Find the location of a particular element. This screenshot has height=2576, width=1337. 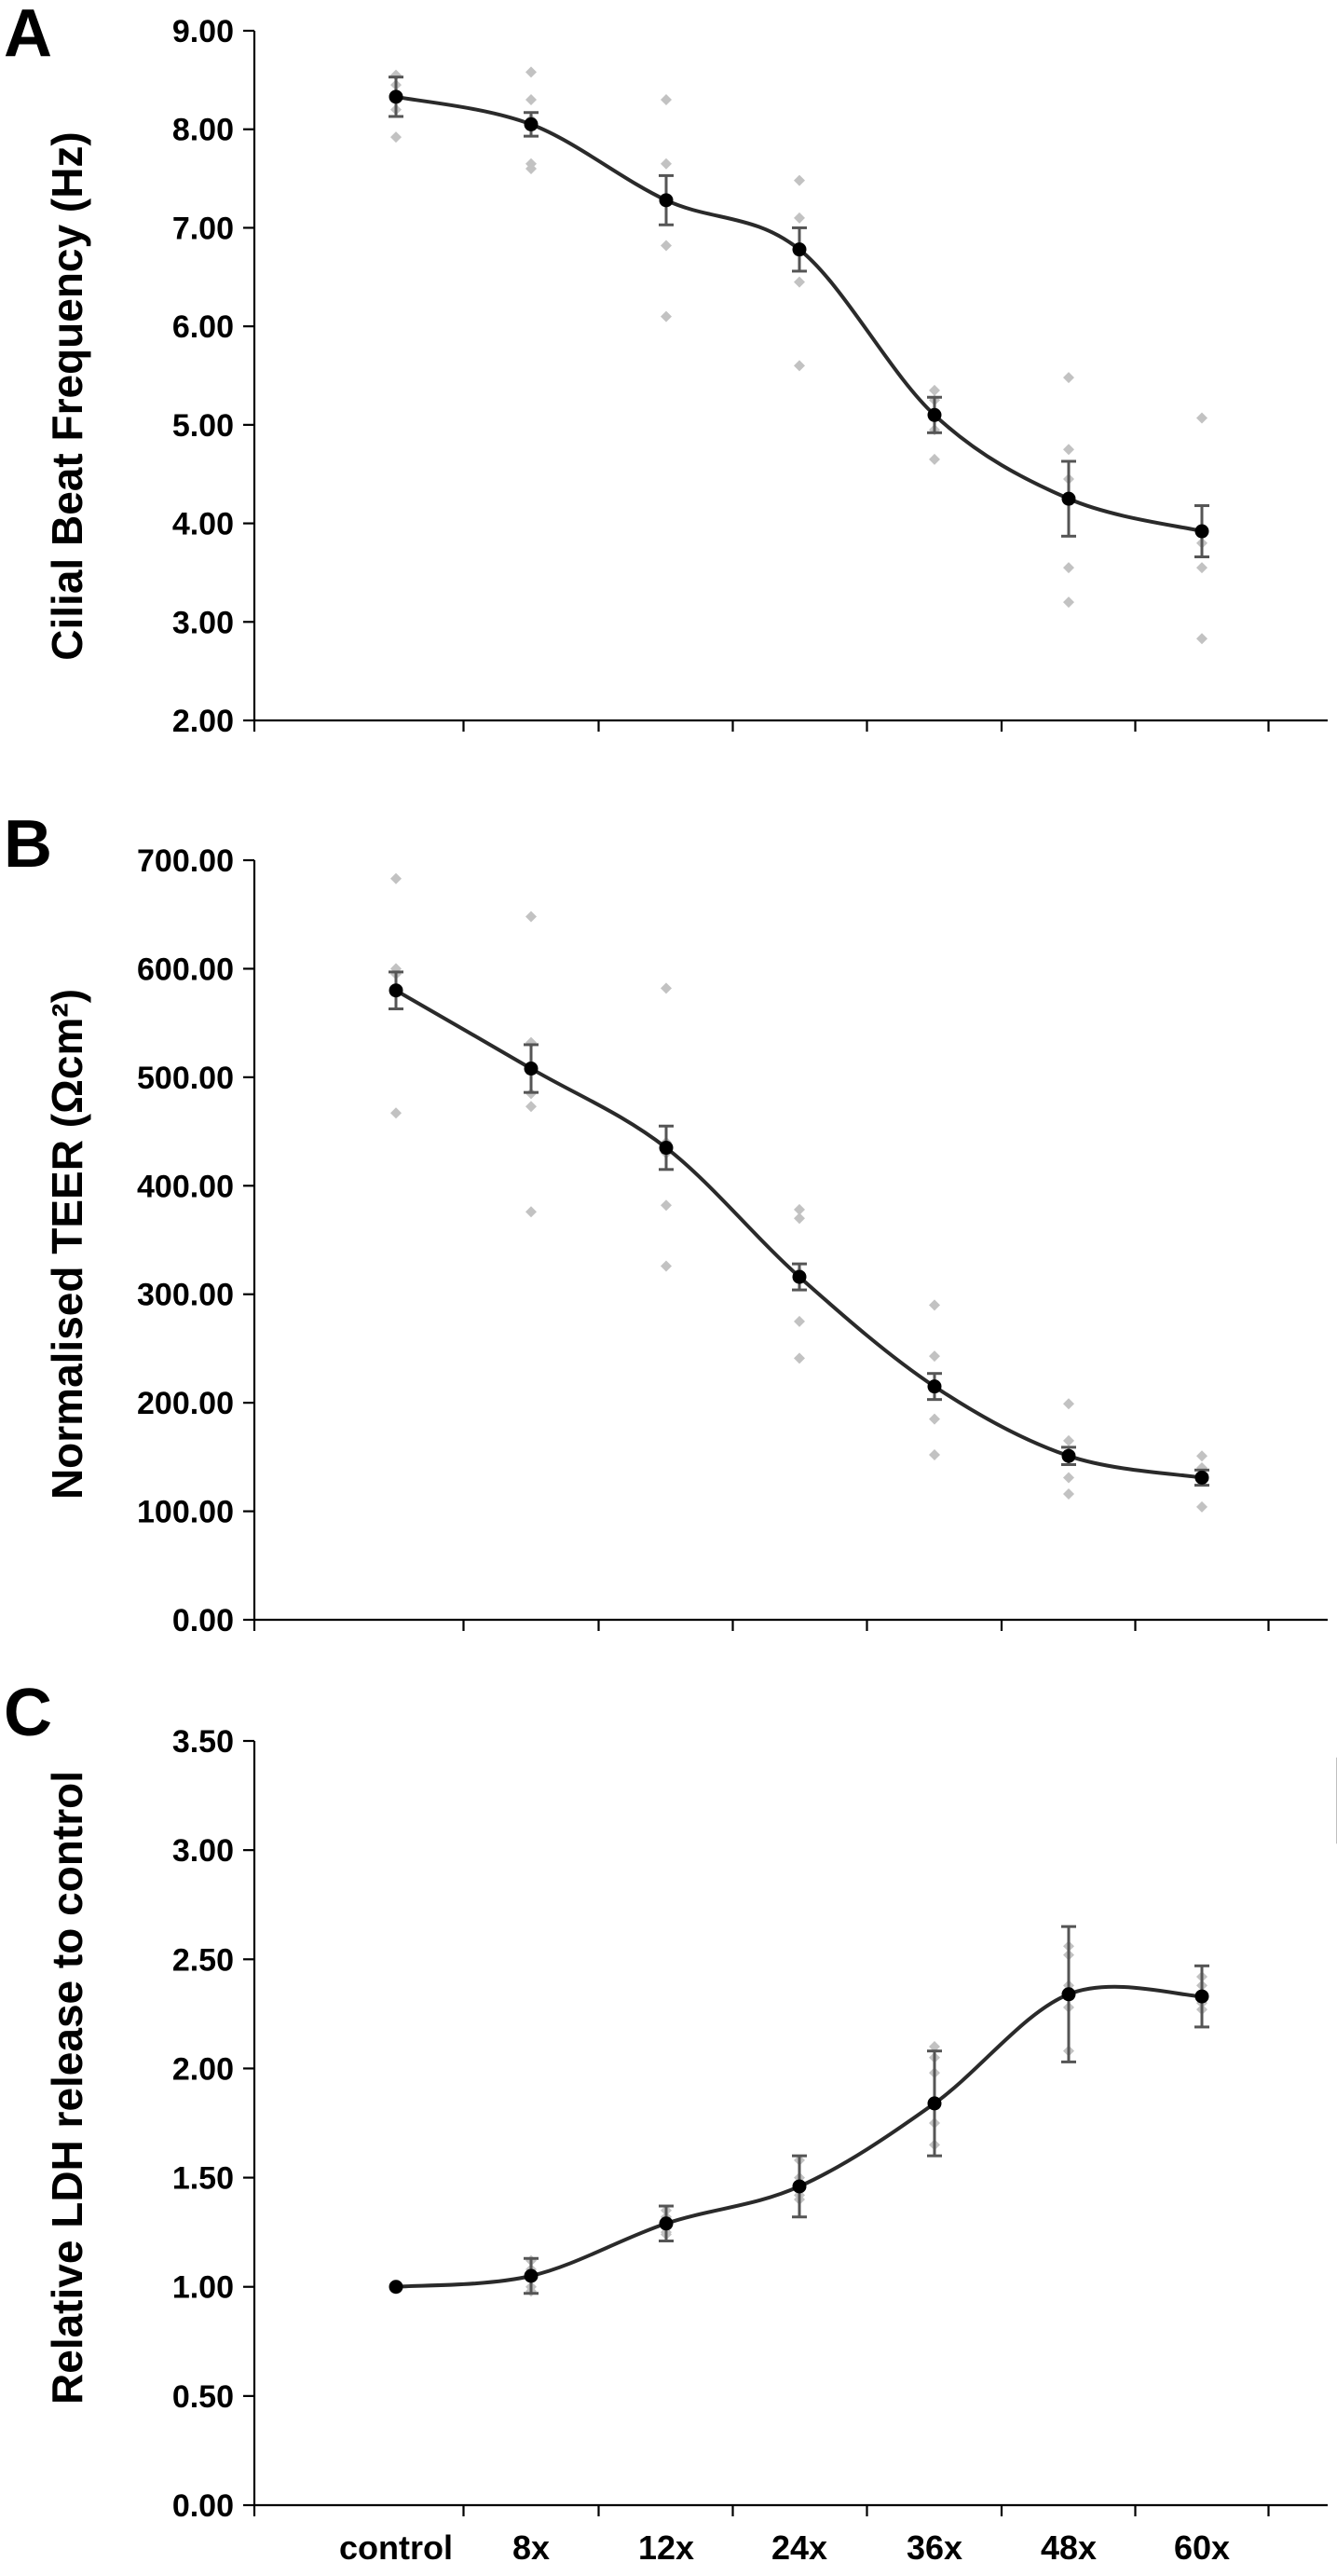

panel-a-y-tick-label: 7.00 is located at coordinates (203, 228).